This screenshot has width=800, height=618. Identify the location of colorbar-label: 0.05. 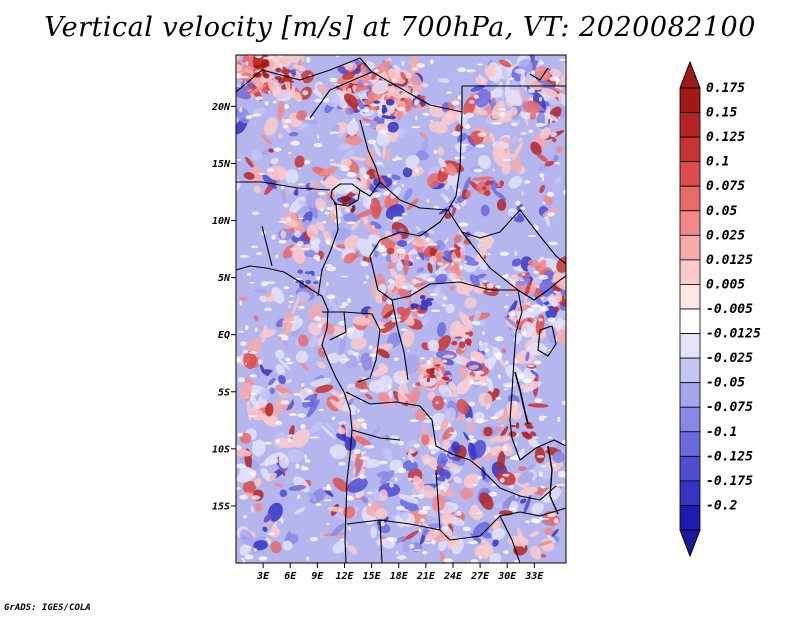
(721, 211).